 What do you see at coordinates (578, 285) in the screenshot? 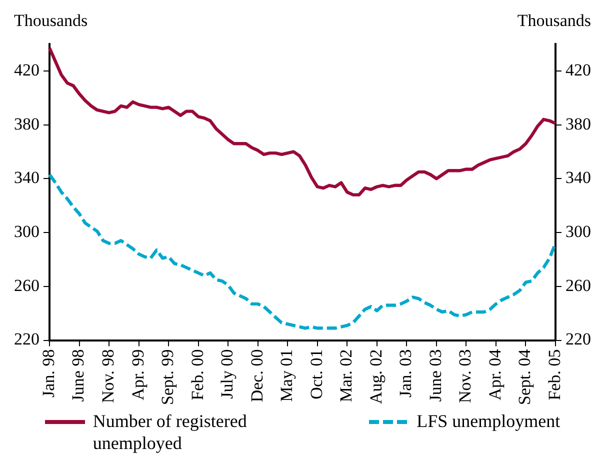
I see `y2-tick-label: 260` at bounding box center [578, 285].